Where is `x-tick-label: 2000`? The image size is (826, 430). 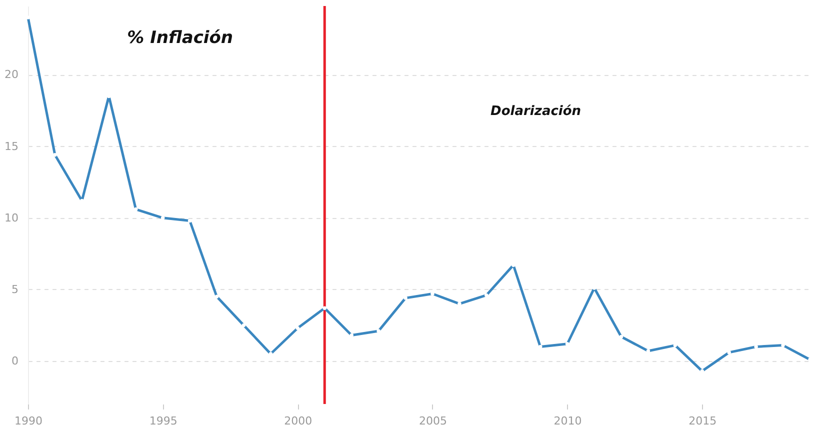
x-tick-label: 2000 is located at coordinates (298, 421).